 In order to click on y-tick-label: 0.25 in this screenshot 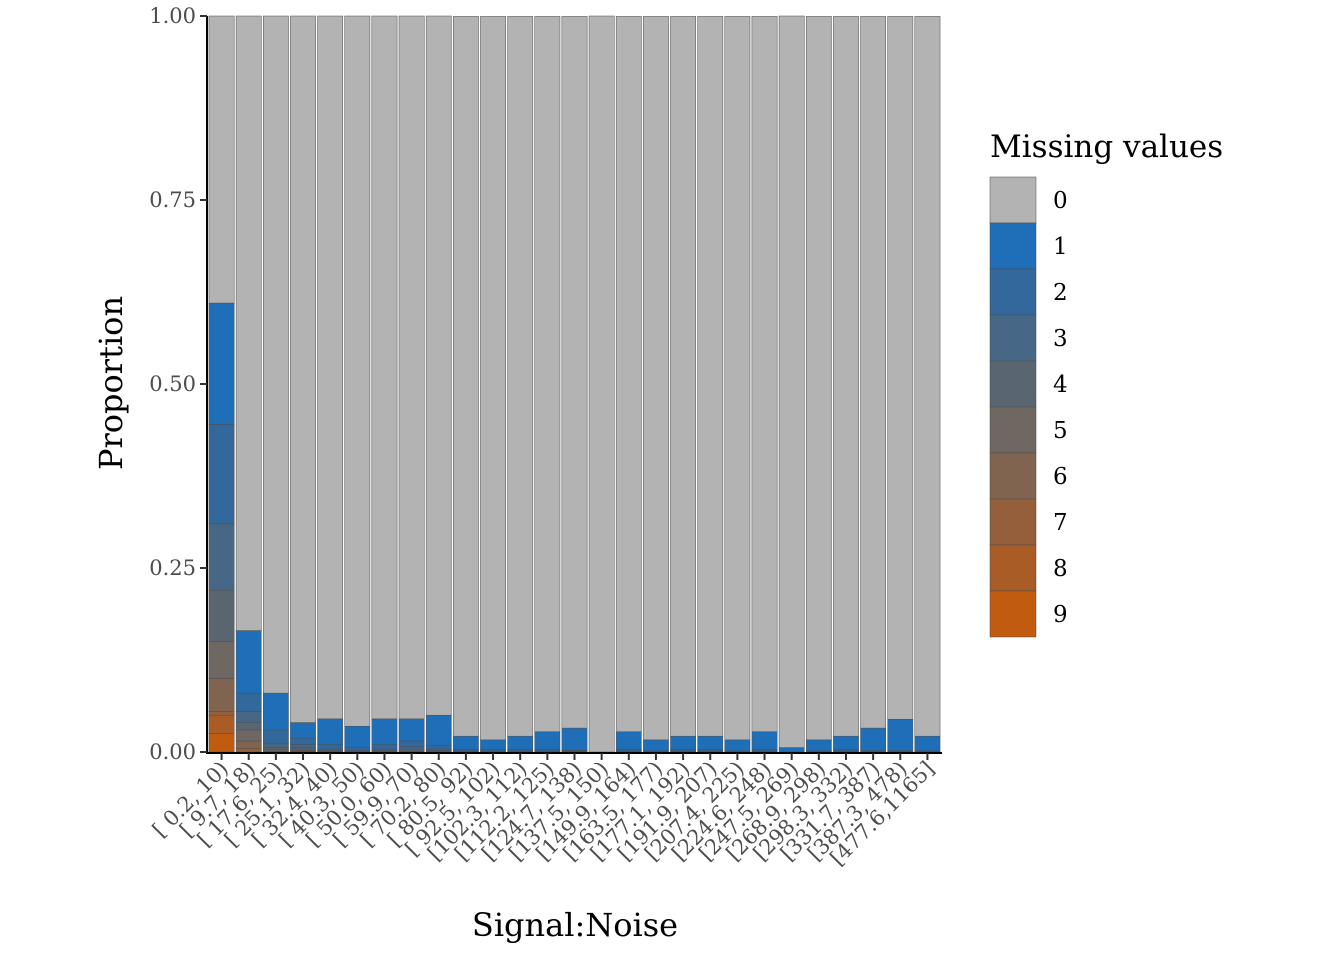, I will do `click(172, 568)`.